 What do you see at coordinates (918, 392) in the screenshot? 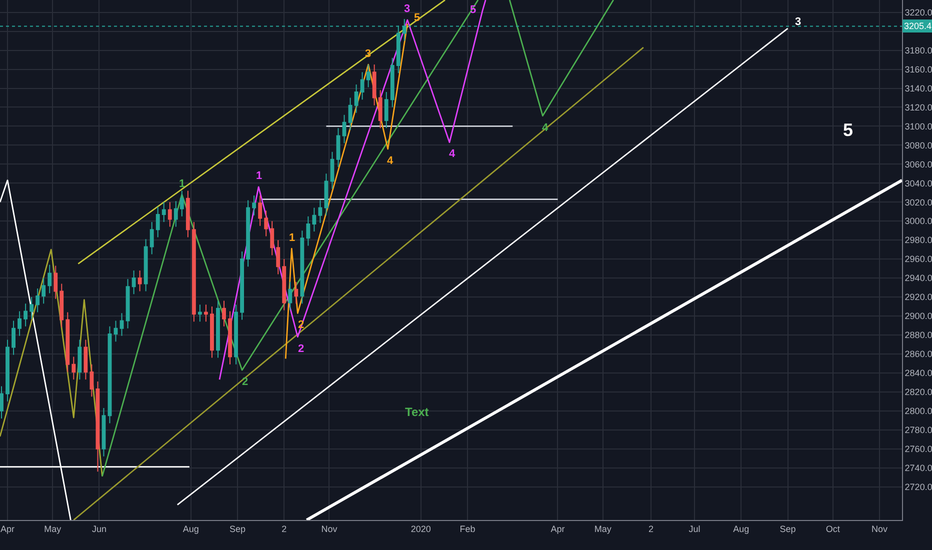
I see `y-tick-label: 2820.0` at bounding box center [918, 392].